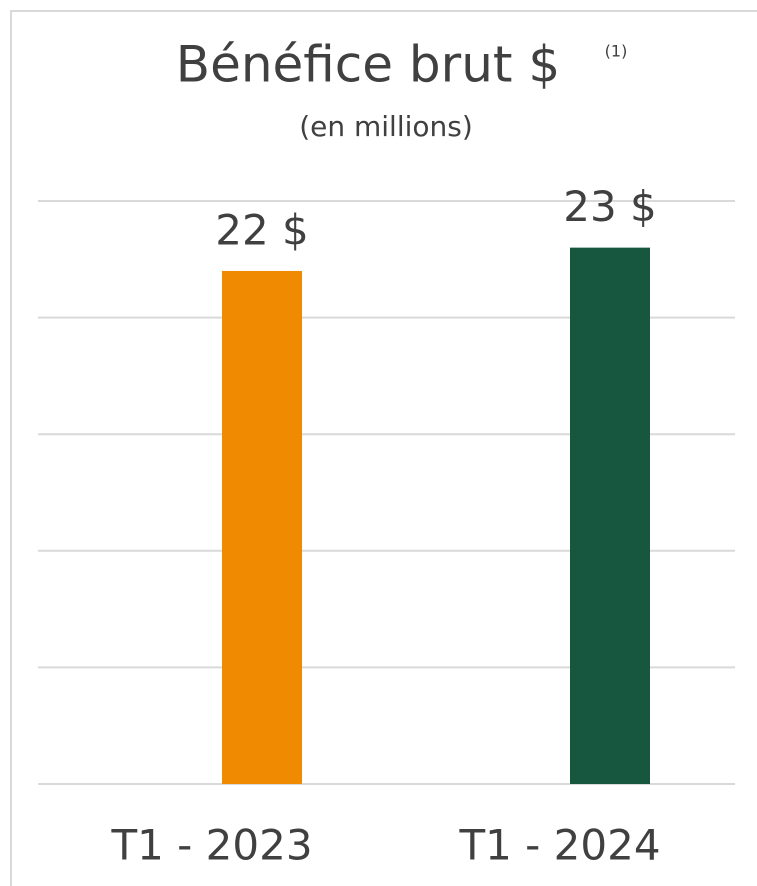 The height and width of the screenshot is (886, 757). What do you see at coordinates (262, 229) in the screenshot?
I see `value-label: 22 $` at bounding box center [262, 229].